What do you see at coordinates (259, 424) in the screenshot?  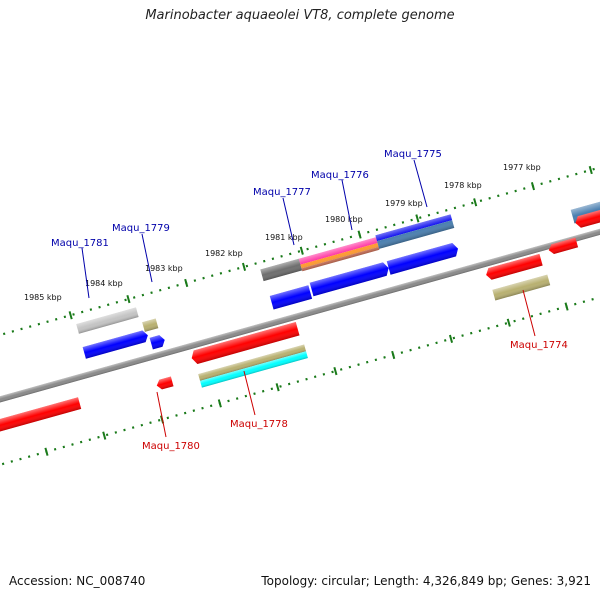 I see `label-maqu-1778: Maqu_1778` at bounding box center [259, 424].